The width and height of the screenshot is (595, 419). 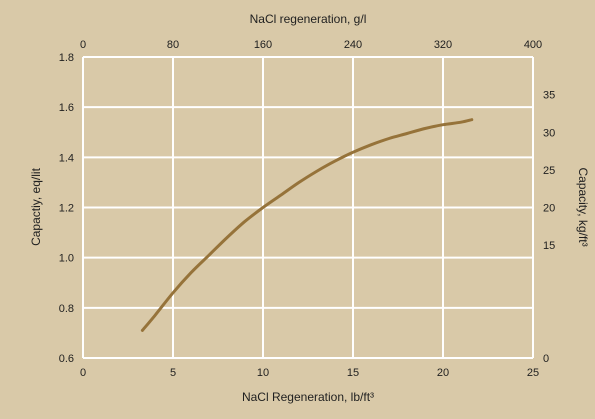 What do you see at coordinates (66, 209) in the screenshot?
I see `left-tick-label: 1.2` at bounding box center [66, 209].